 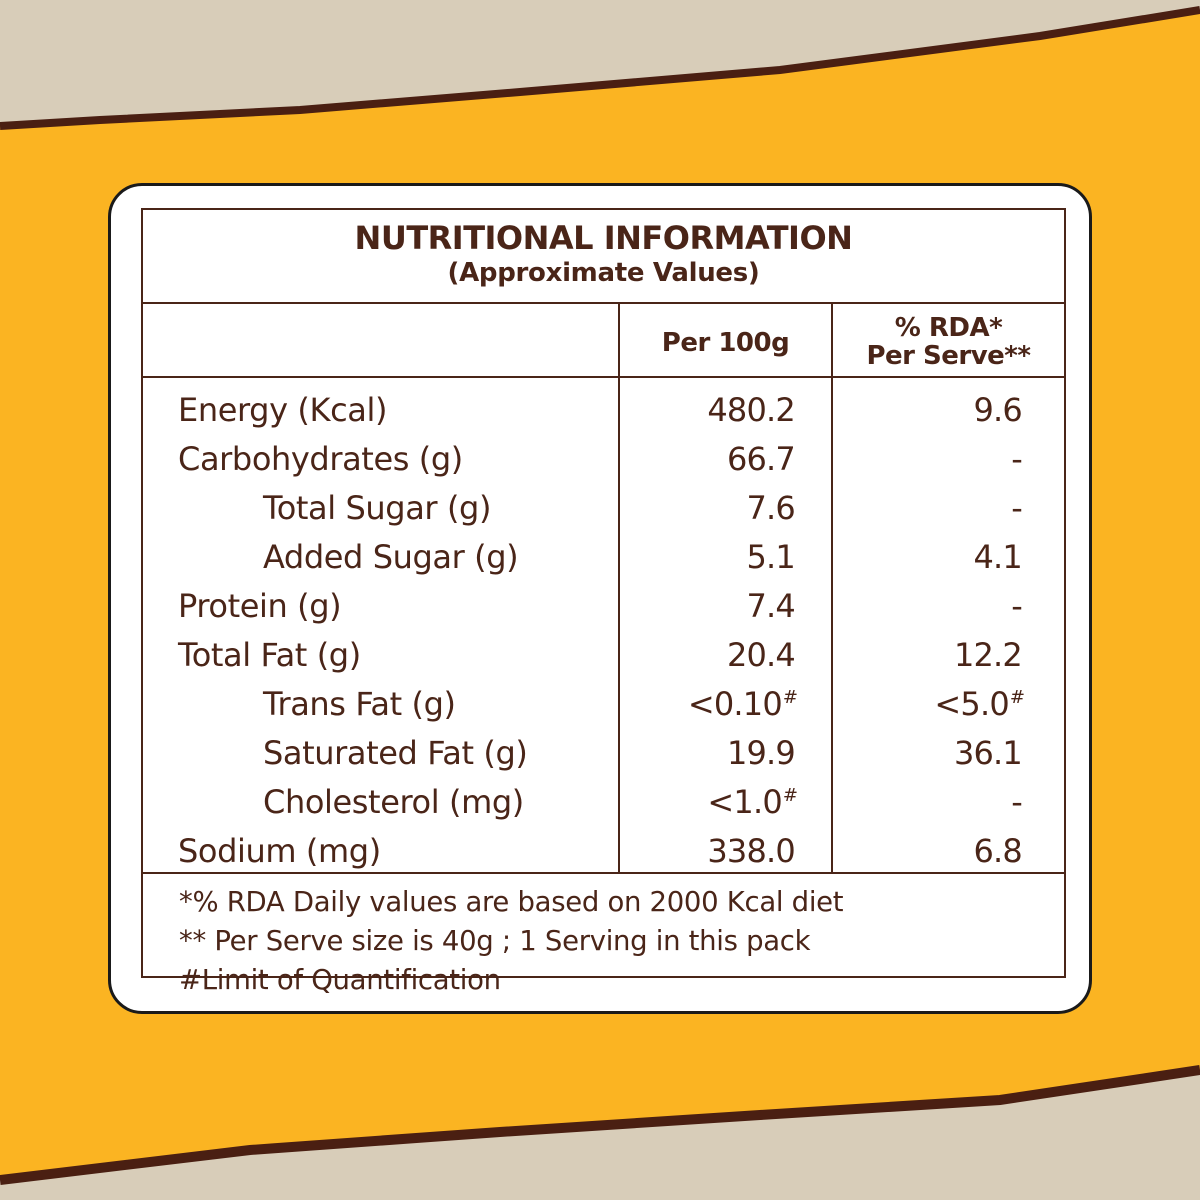 What do you see at coordinates (603, 516) in the screenshot?
I see `table-row: Total Sugar (g) 7.6 -` at bounding box center [603, 516].